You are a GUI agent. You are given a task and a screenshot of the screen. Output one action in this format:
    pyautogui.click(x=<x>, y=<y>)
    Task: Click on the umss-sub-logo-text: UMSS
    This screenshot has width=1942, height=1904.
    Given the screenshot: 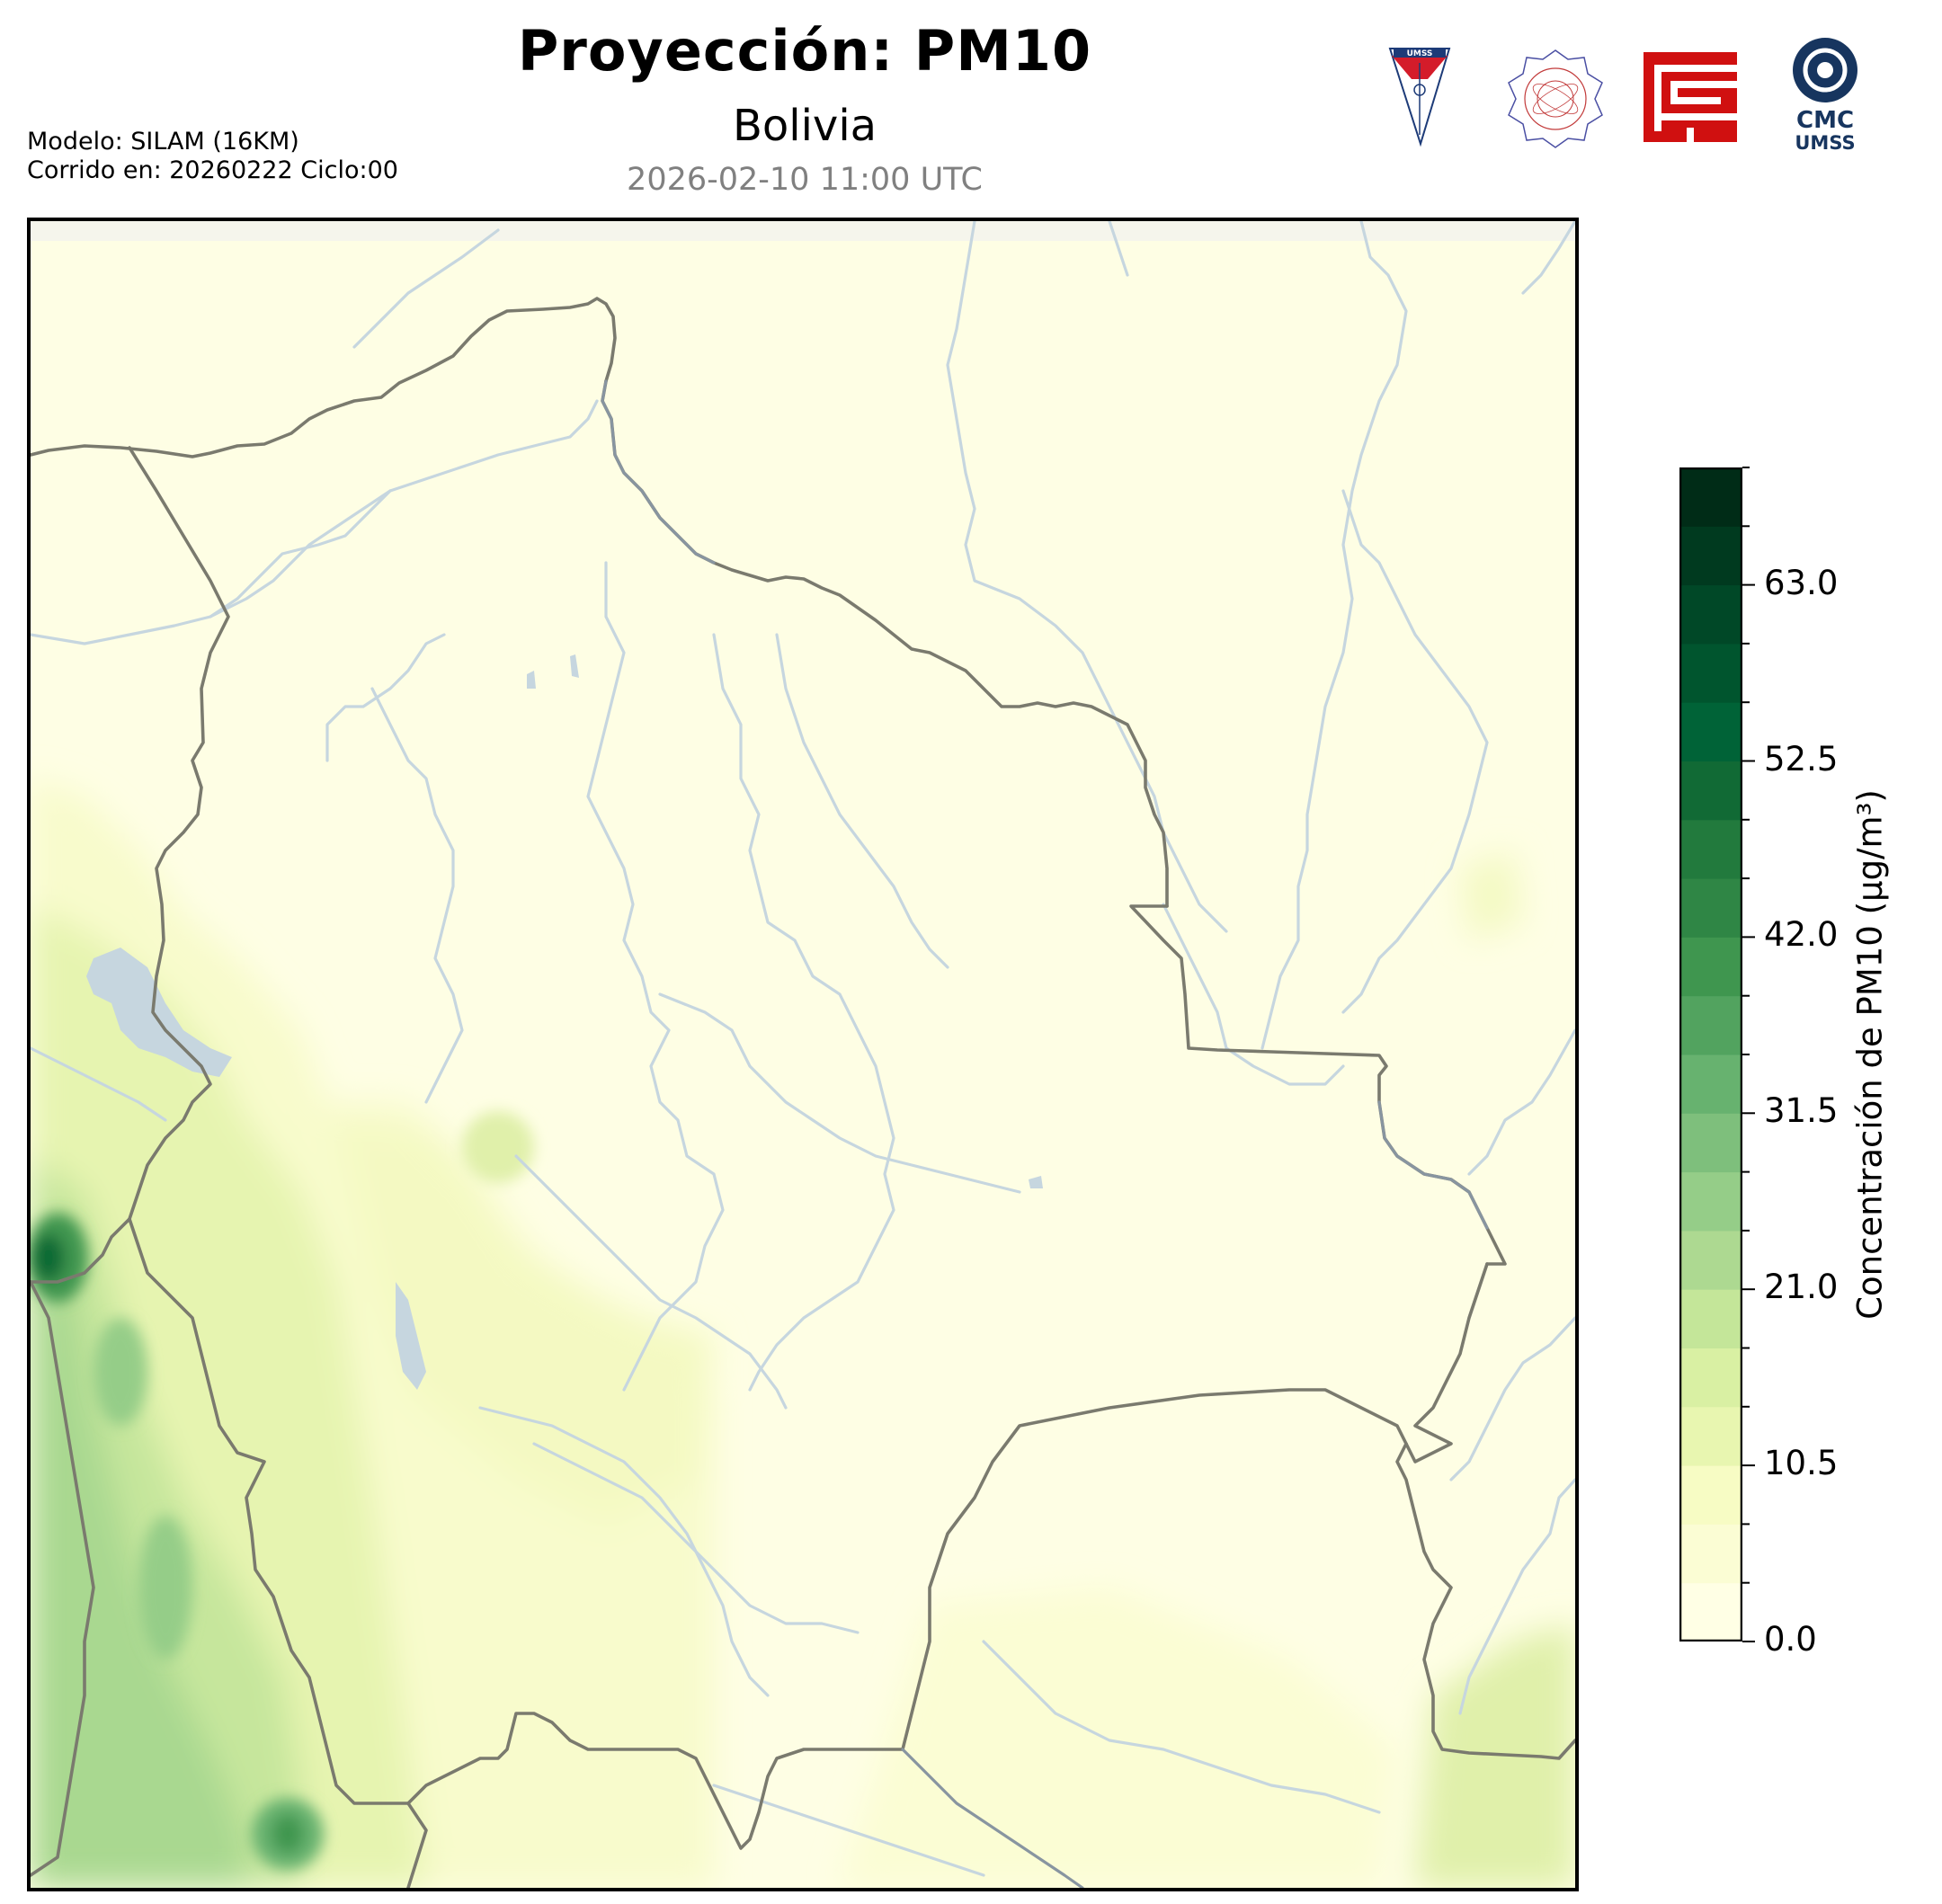 What is the action you would take?
    pyautogui.click(x=1825, y=143)
    